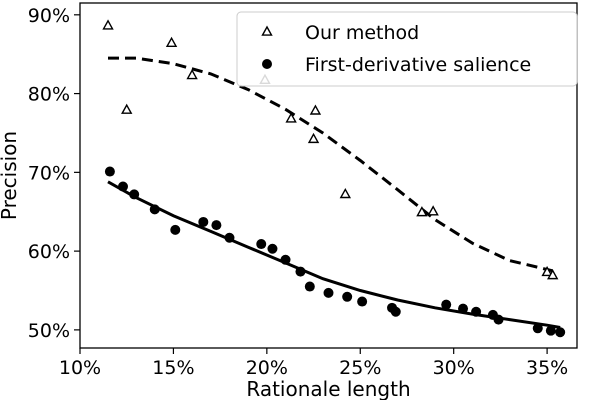 The width and height of the screenshot is (590, 400). Describe the element at coordinates (328, 388) in the screenshot. I see `x-axis-label: Rationale length` at that location.